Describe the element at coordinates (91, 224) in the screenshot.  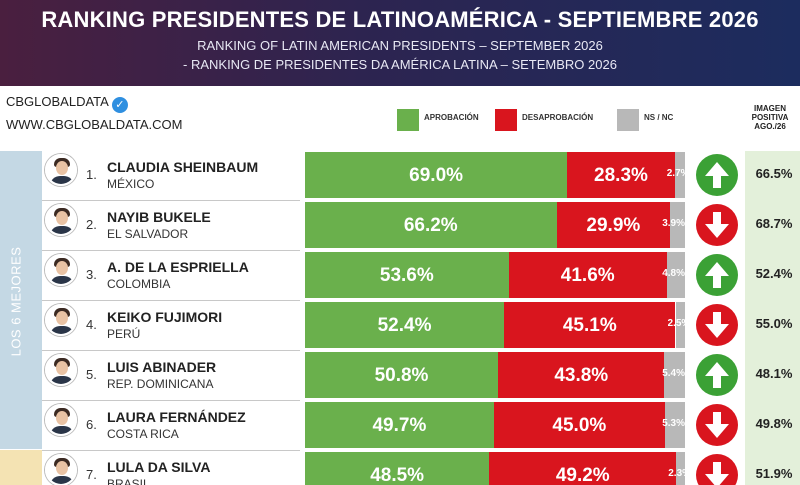
I see `rank-number: 2.` at that location.